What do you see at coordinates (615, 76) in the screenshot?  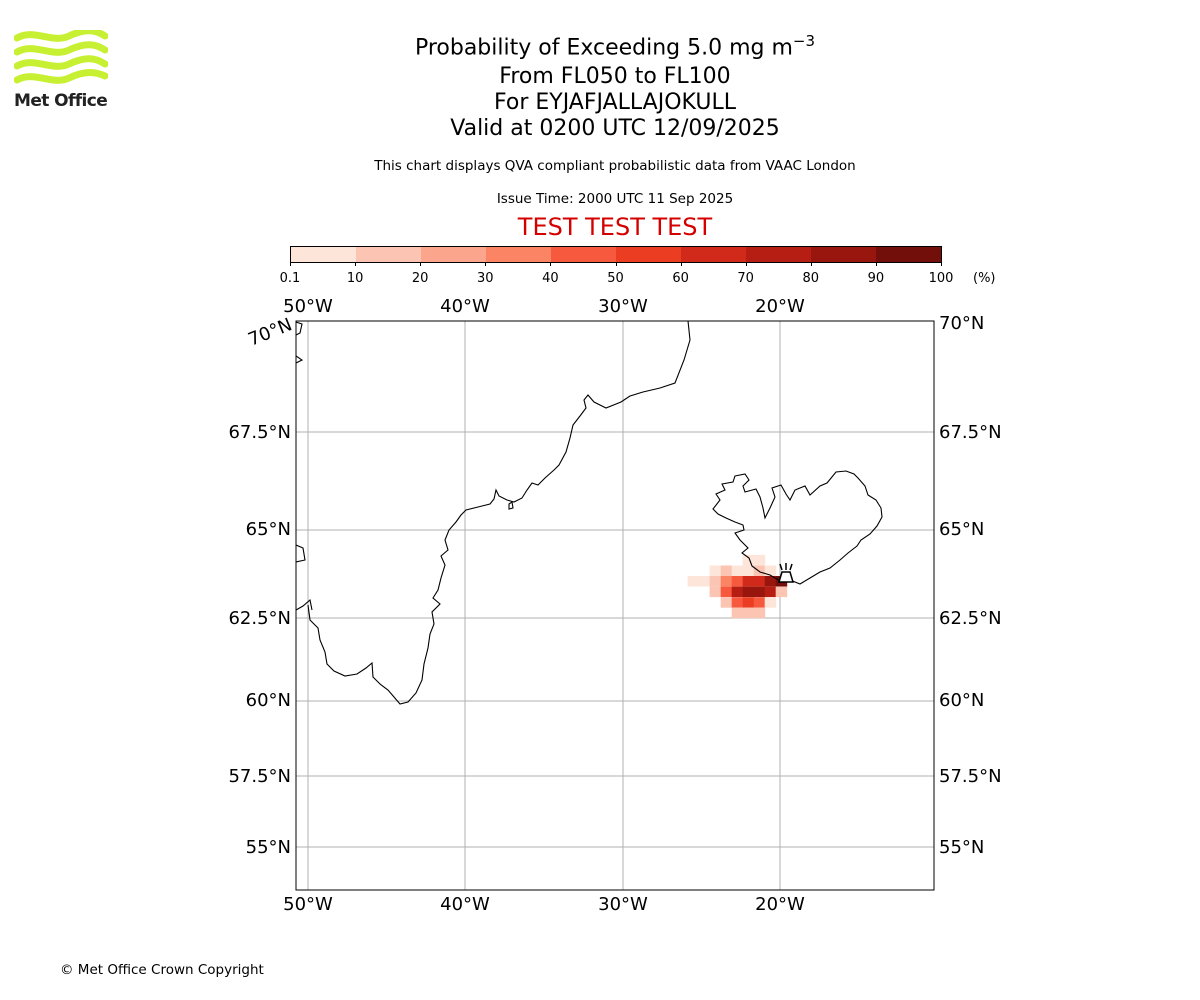 I see `flight-level-range: From FL050 to FL100` at bounding box center [615, 76].